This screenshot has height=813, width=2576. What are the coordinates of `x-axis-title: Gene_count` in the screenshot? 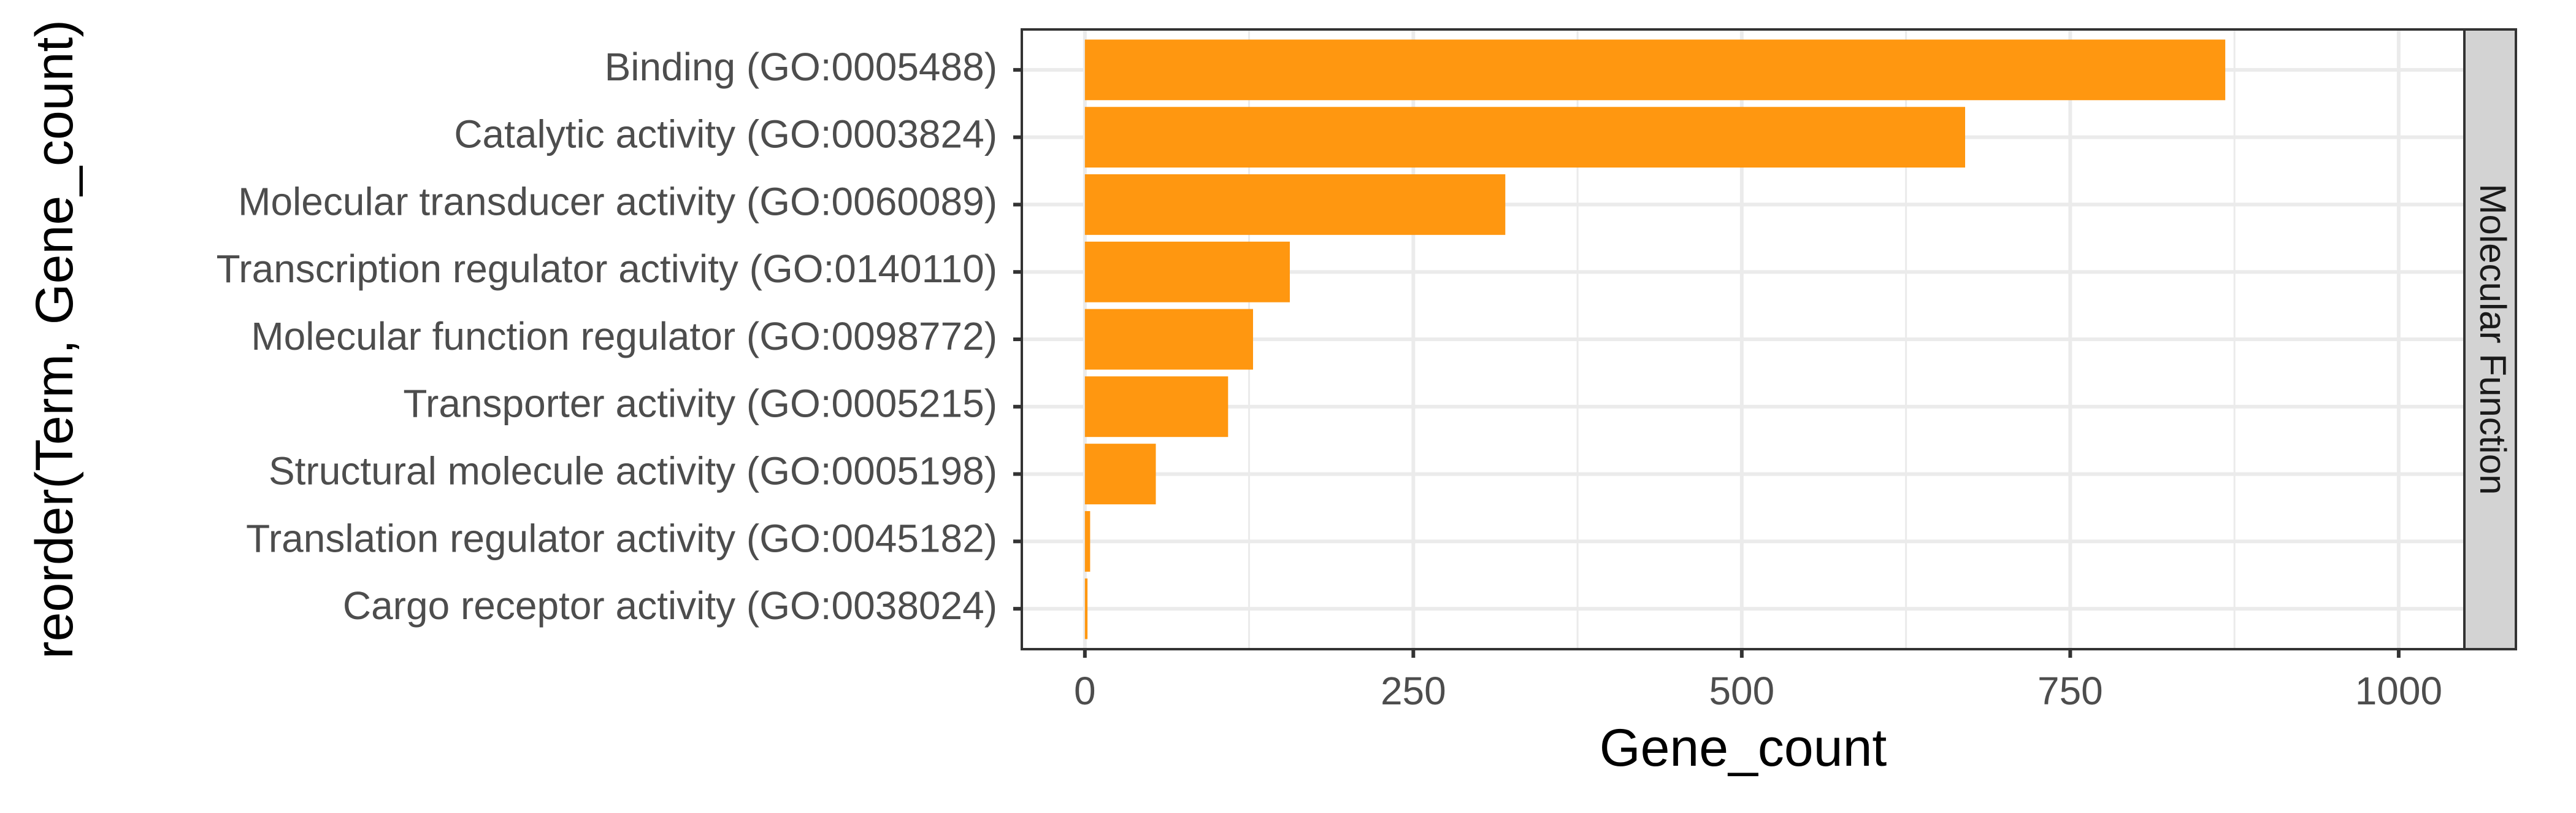 It's located at (1743, 748).